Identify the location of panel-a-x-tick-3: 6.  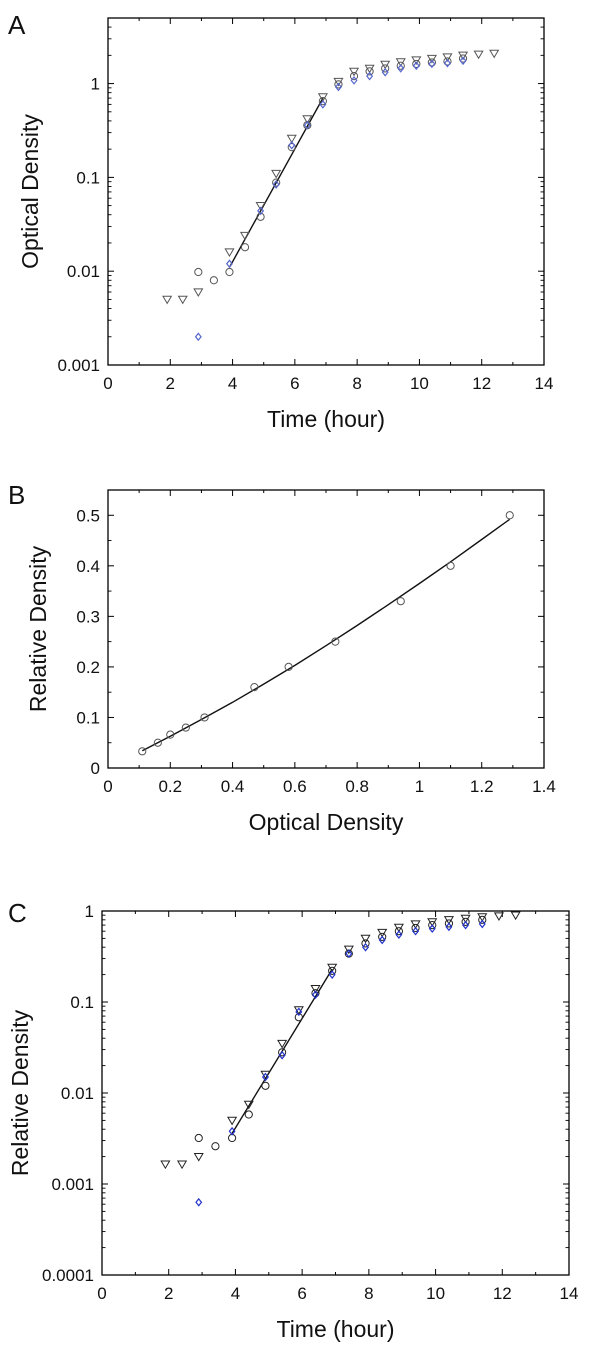
(294, 383).